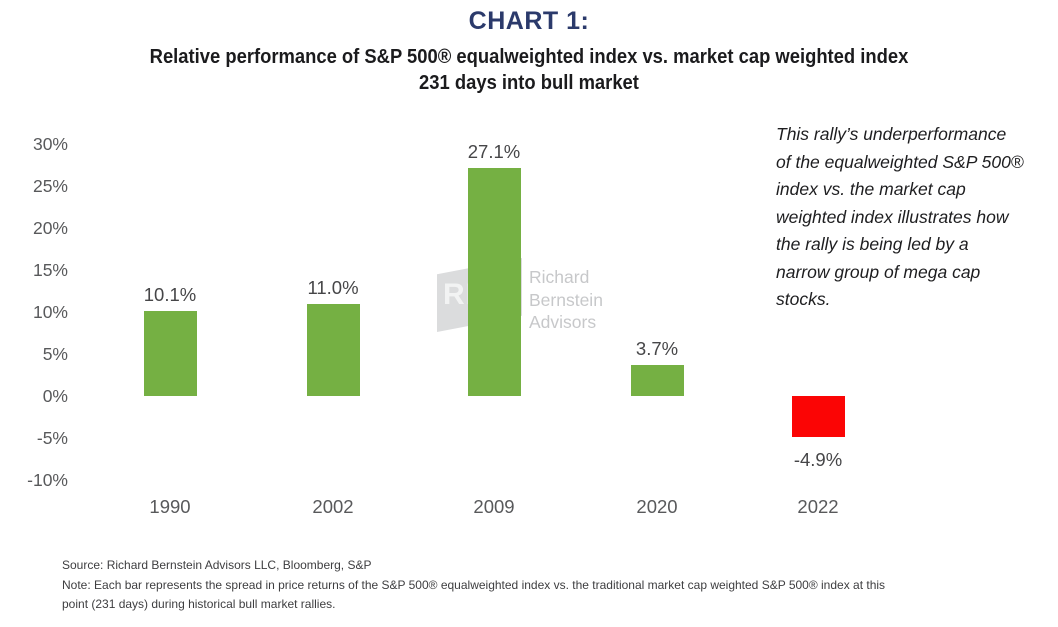 The image size is (1058, 627). Describe the element at coordinates (50, 228) in the screenshot. I see `y-axis-tick-label: 20%` at that location.